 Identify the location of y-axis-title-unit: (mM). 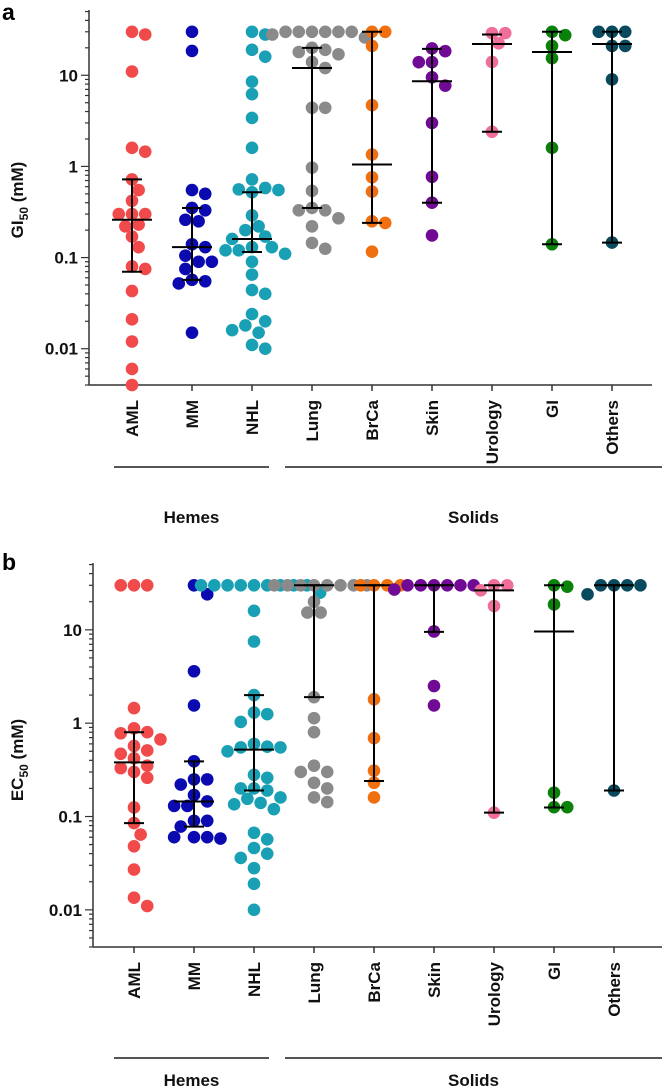
(17, 184).